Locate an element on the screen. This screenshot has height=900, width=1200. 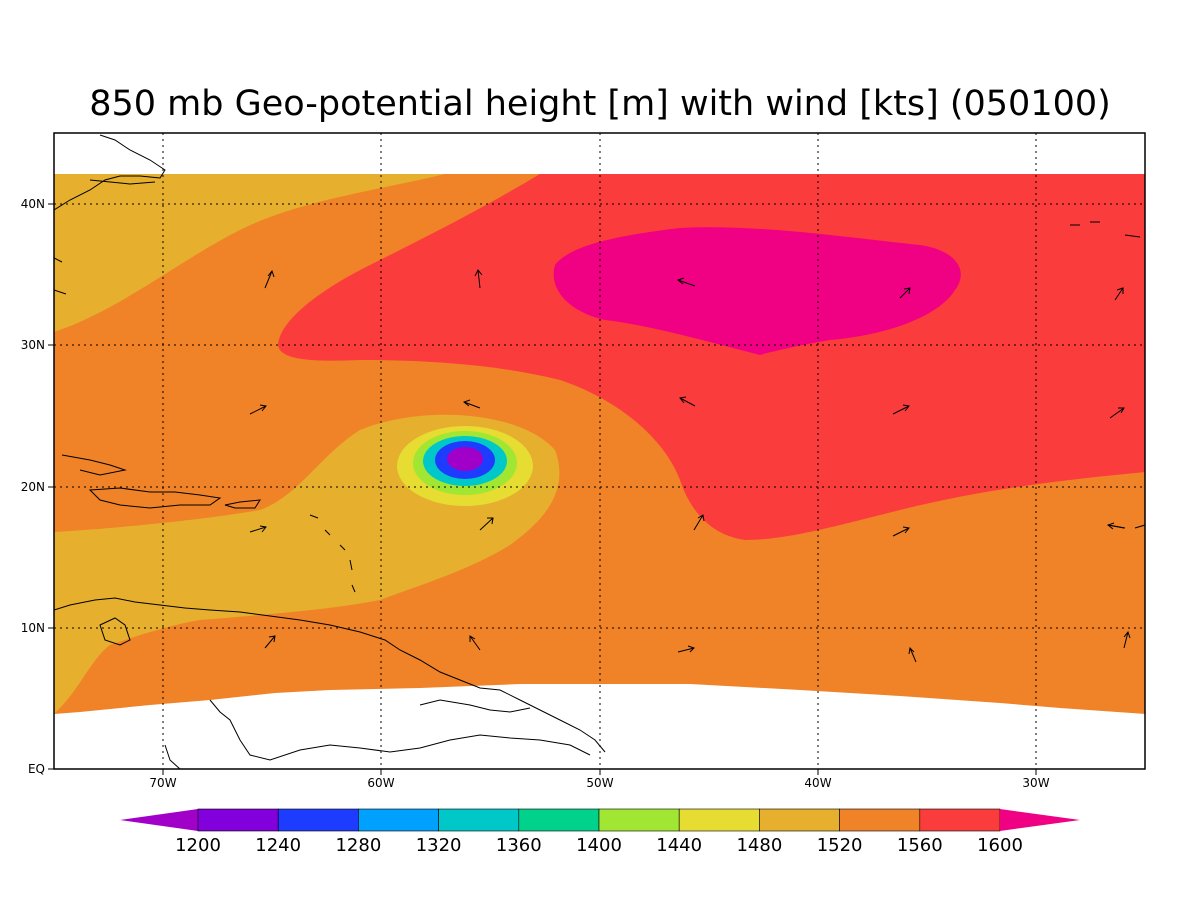
lon-tick-label: 60W is located at coordinates (380, 783).